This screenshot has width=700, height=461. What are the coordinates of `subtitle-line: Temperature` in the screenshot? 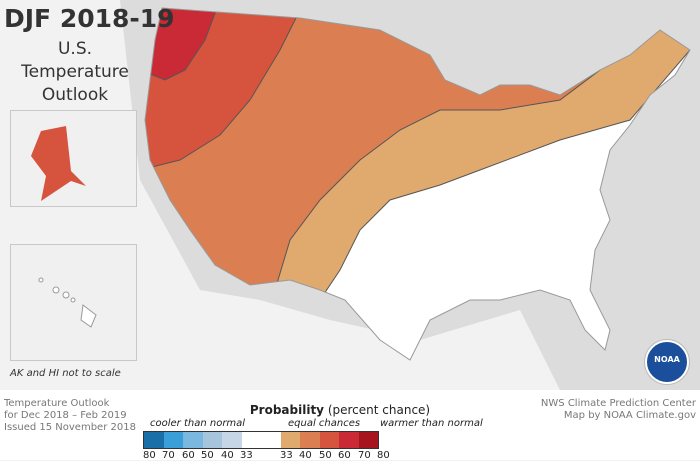 It's located at (75, 72).